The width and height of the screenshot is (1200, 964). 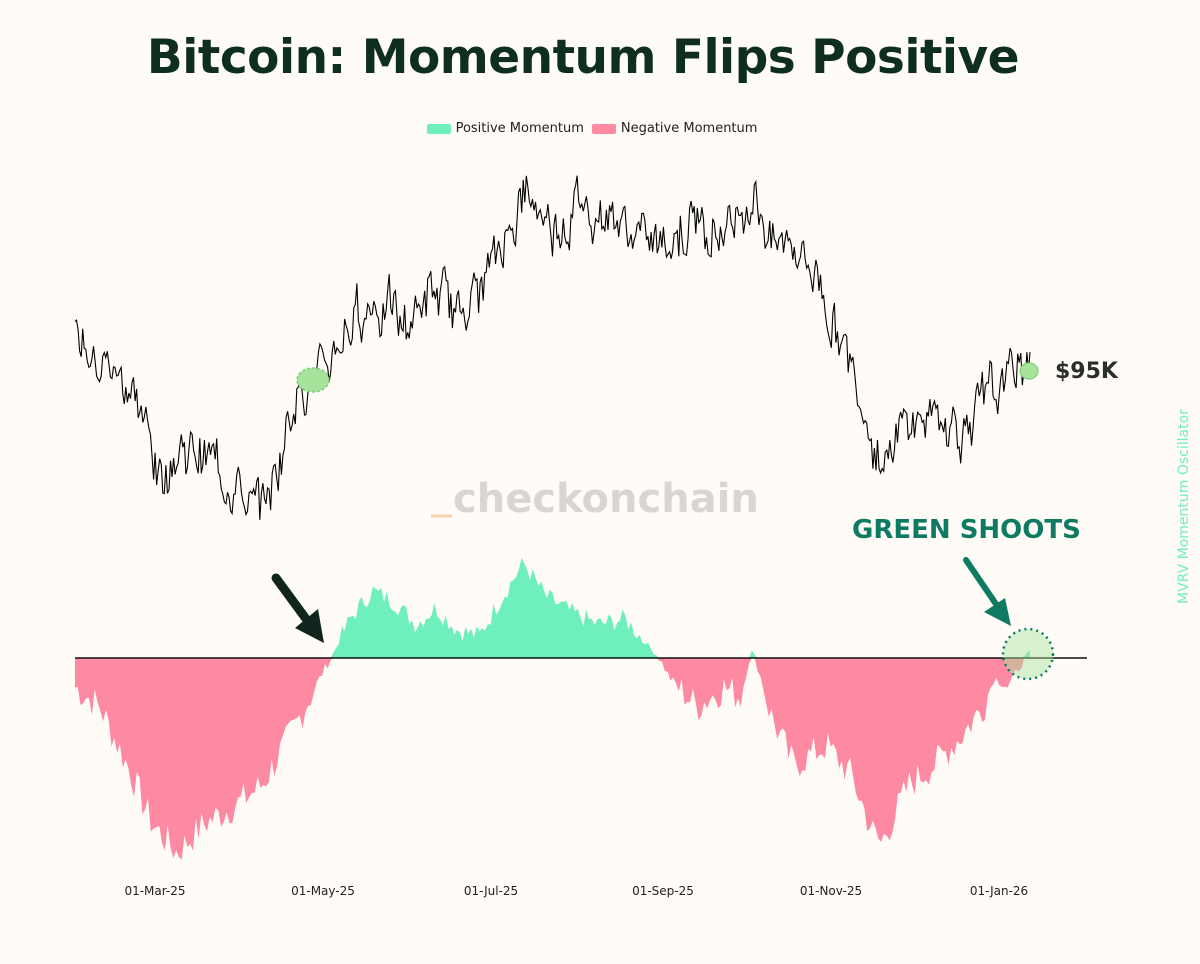 I want to click on x-tick-label: 01-Jul-25, so click(x=491, y=891).